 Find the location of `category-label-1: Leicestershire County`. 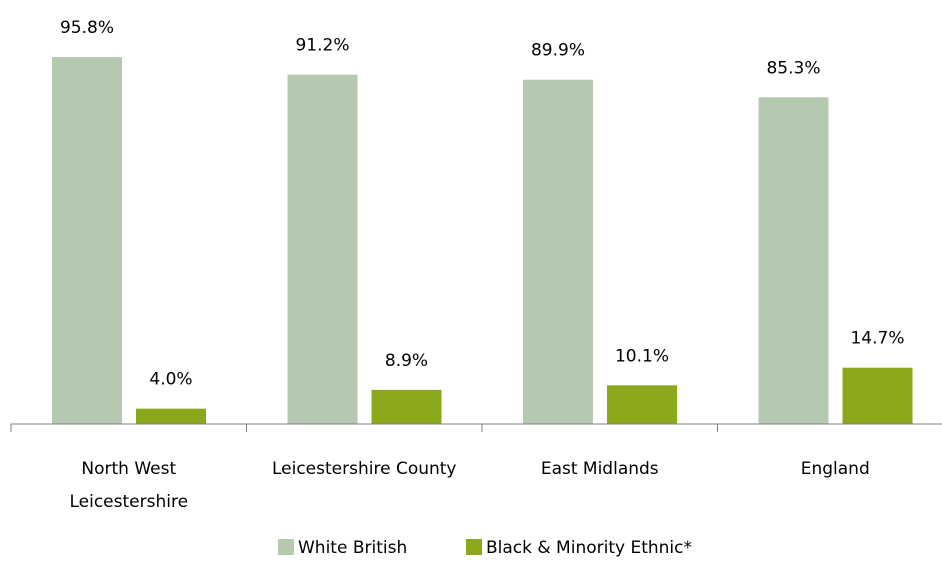

category-label-1: Leicestershire County is located at coordinates (364, 469).